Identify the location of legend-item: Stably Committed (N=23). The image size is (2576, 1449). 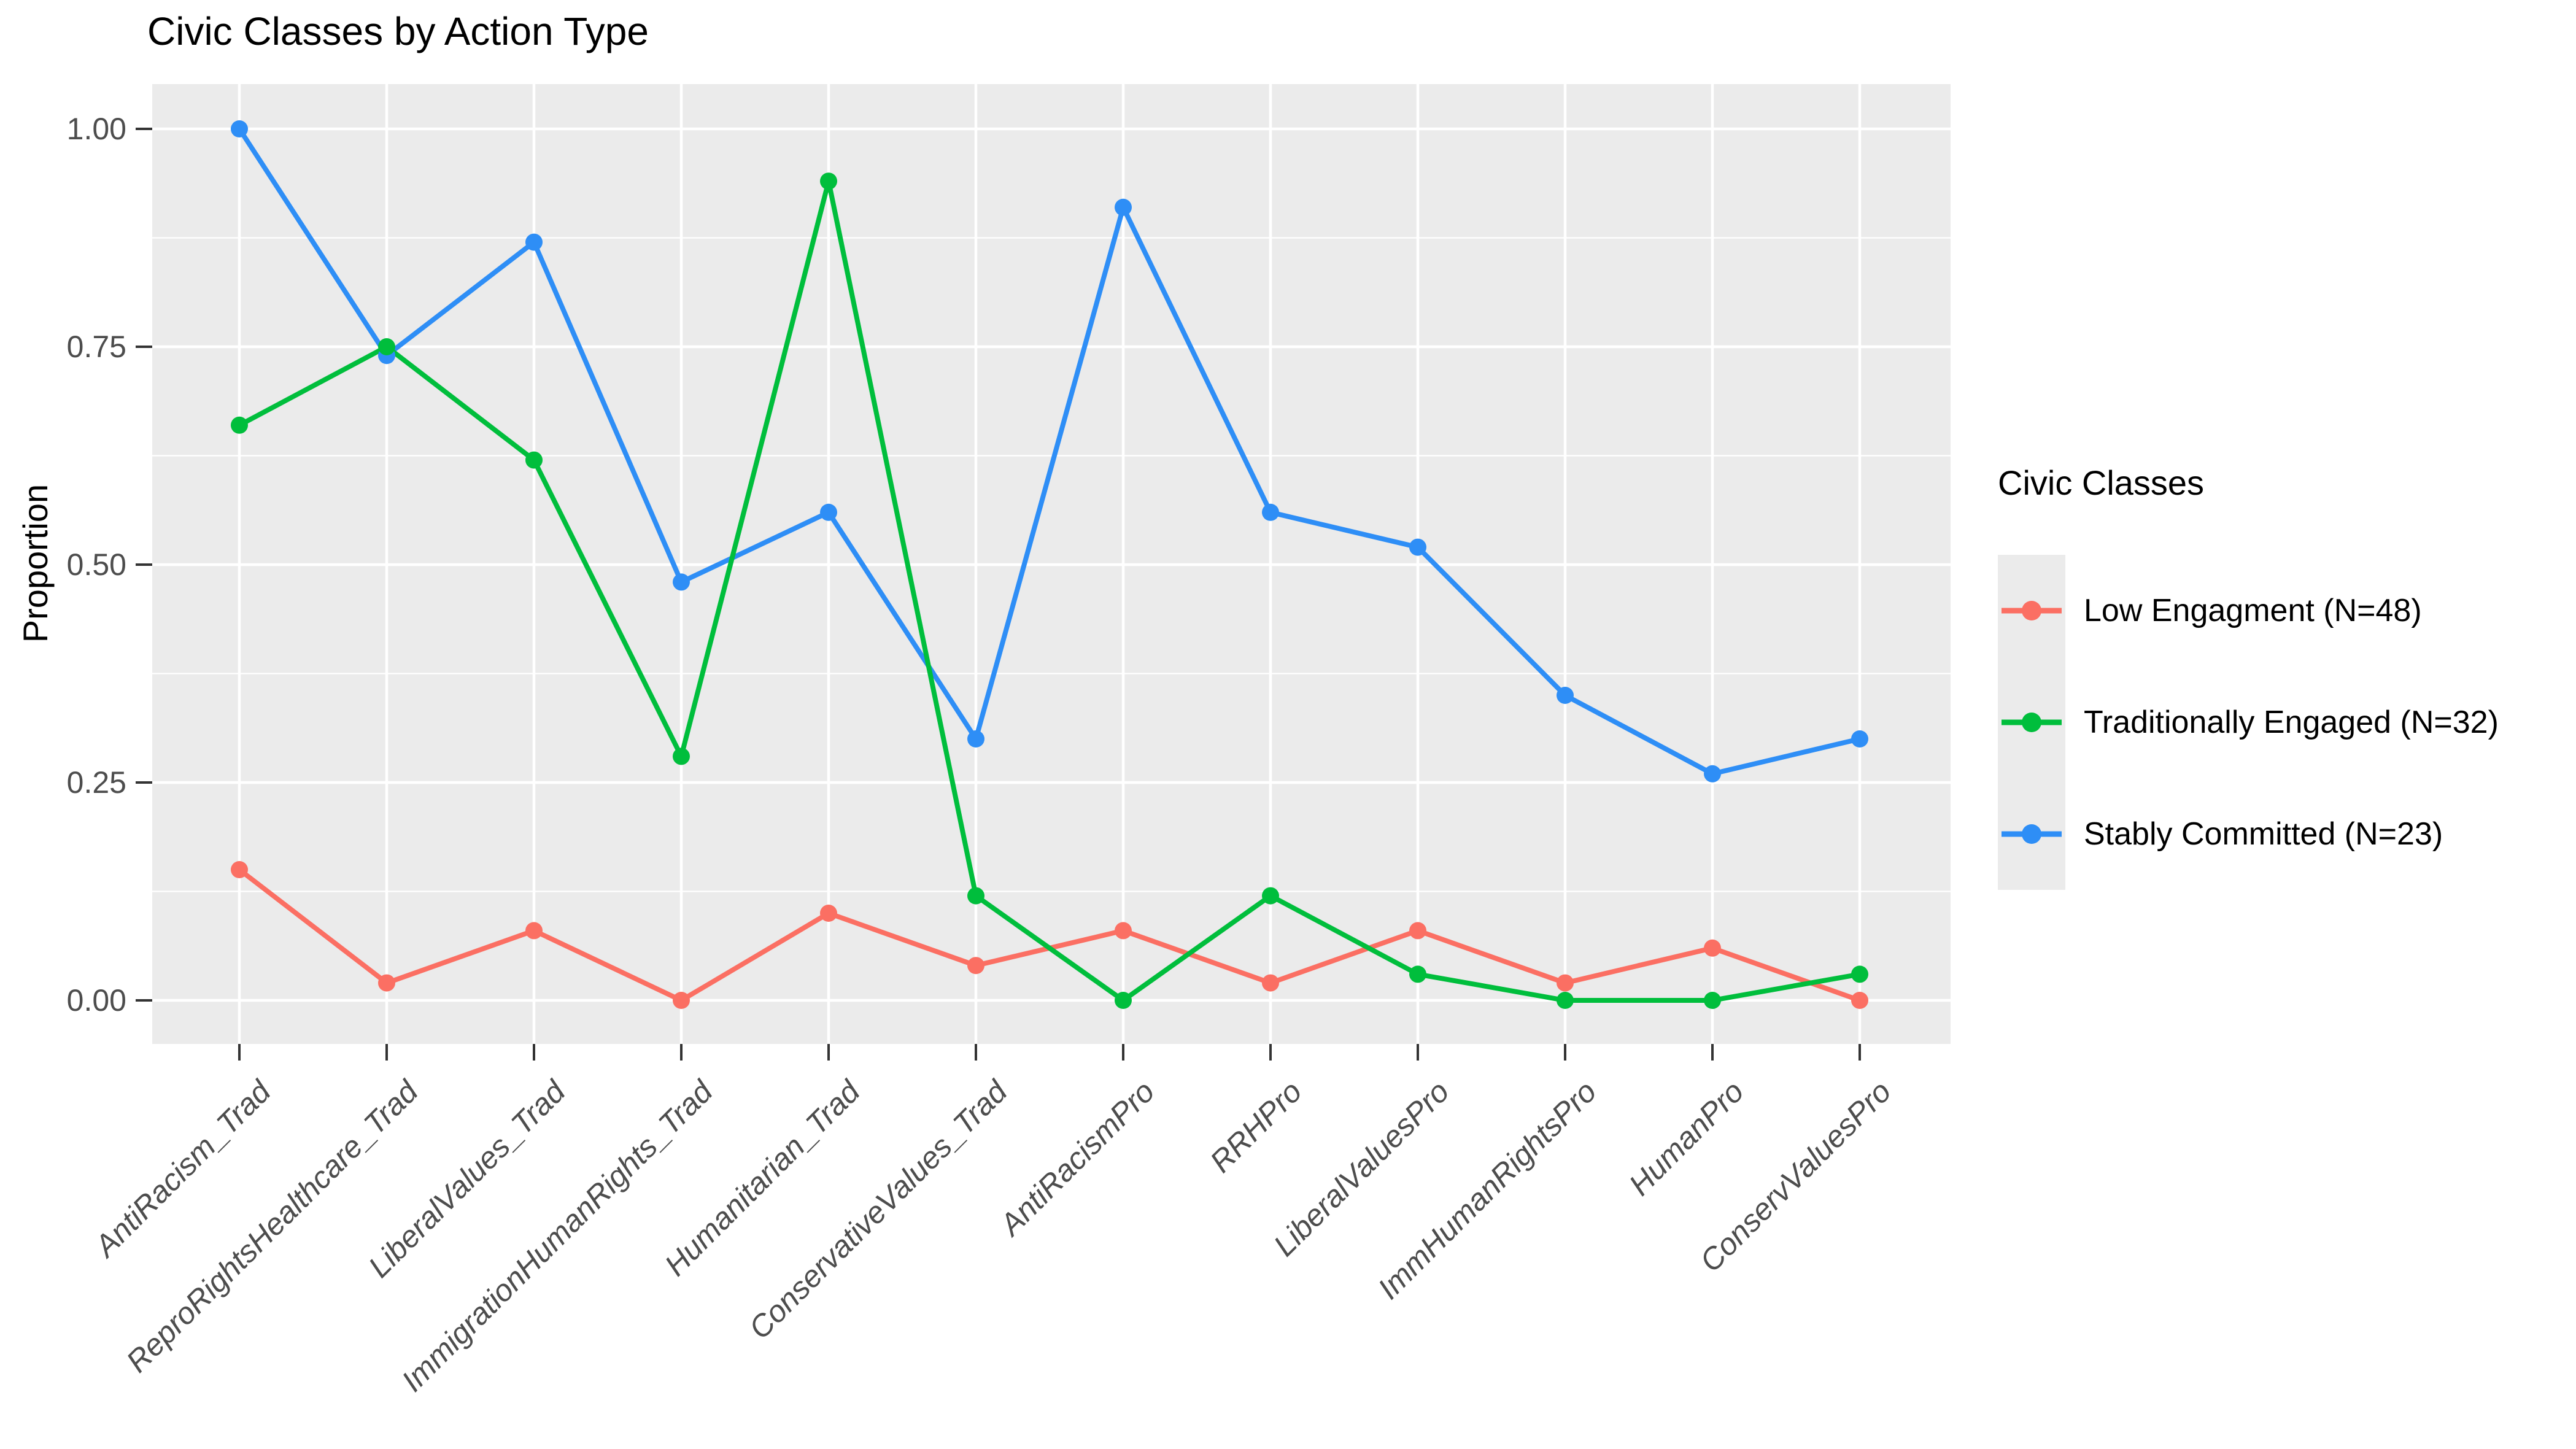
(2286, 834).